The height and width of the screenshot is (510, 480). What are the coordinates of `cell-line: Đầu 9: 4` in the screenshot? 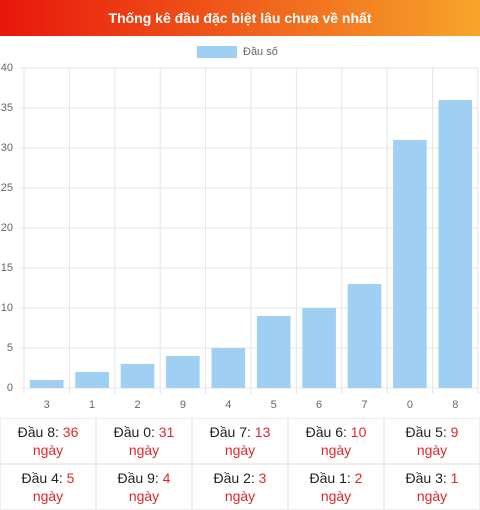 It's located at (144, 478).